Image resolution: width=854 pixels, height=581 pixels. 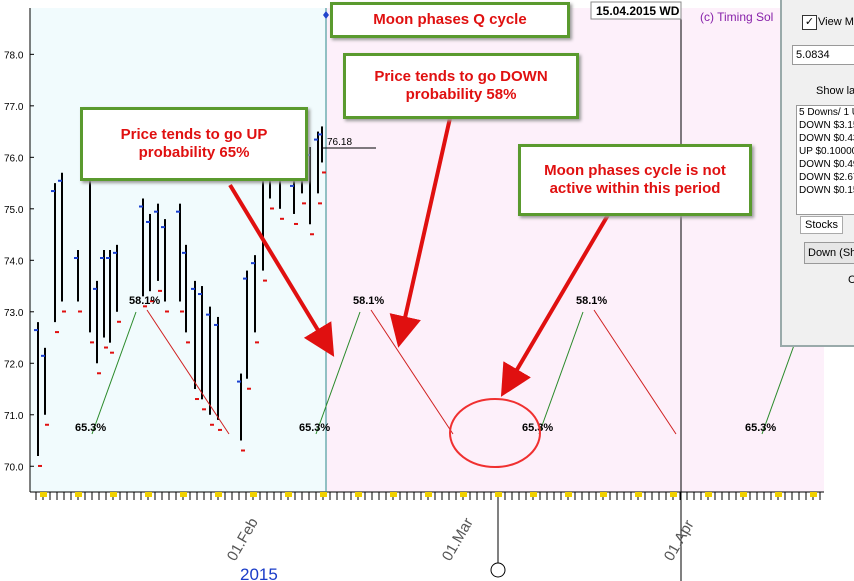 What do you see at coordinates (450, 20) in the screenshot?
I see `callout: Moon phases Q cycle` at bounding box center [450, 20].